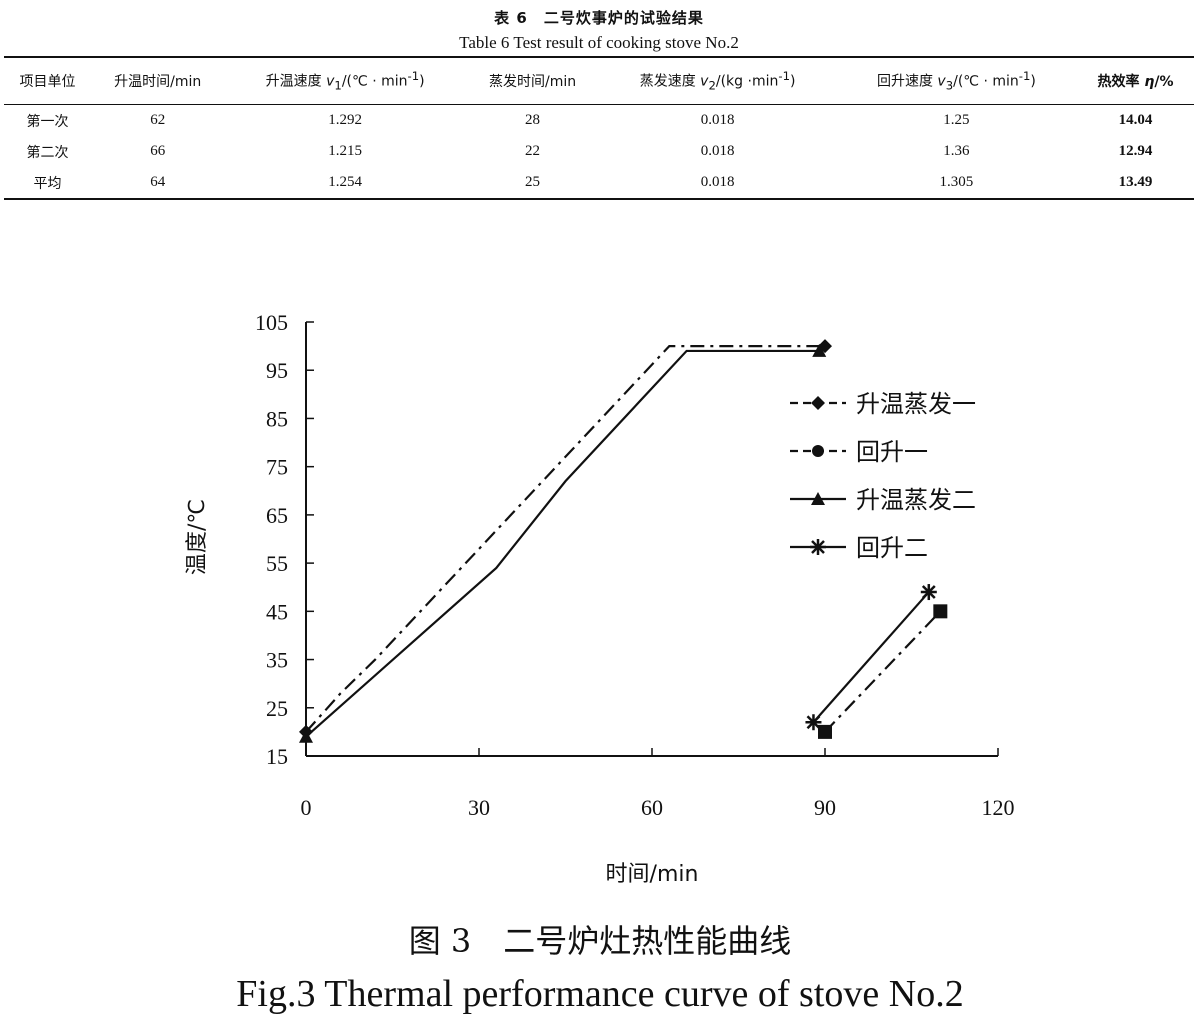 This screenshot has height=1034, width=1200. What do you see at coordinates (532, 82) in the screenshot?
I see `header-evap-time: 蒸发时间/min` at bounding box center [532, 82].